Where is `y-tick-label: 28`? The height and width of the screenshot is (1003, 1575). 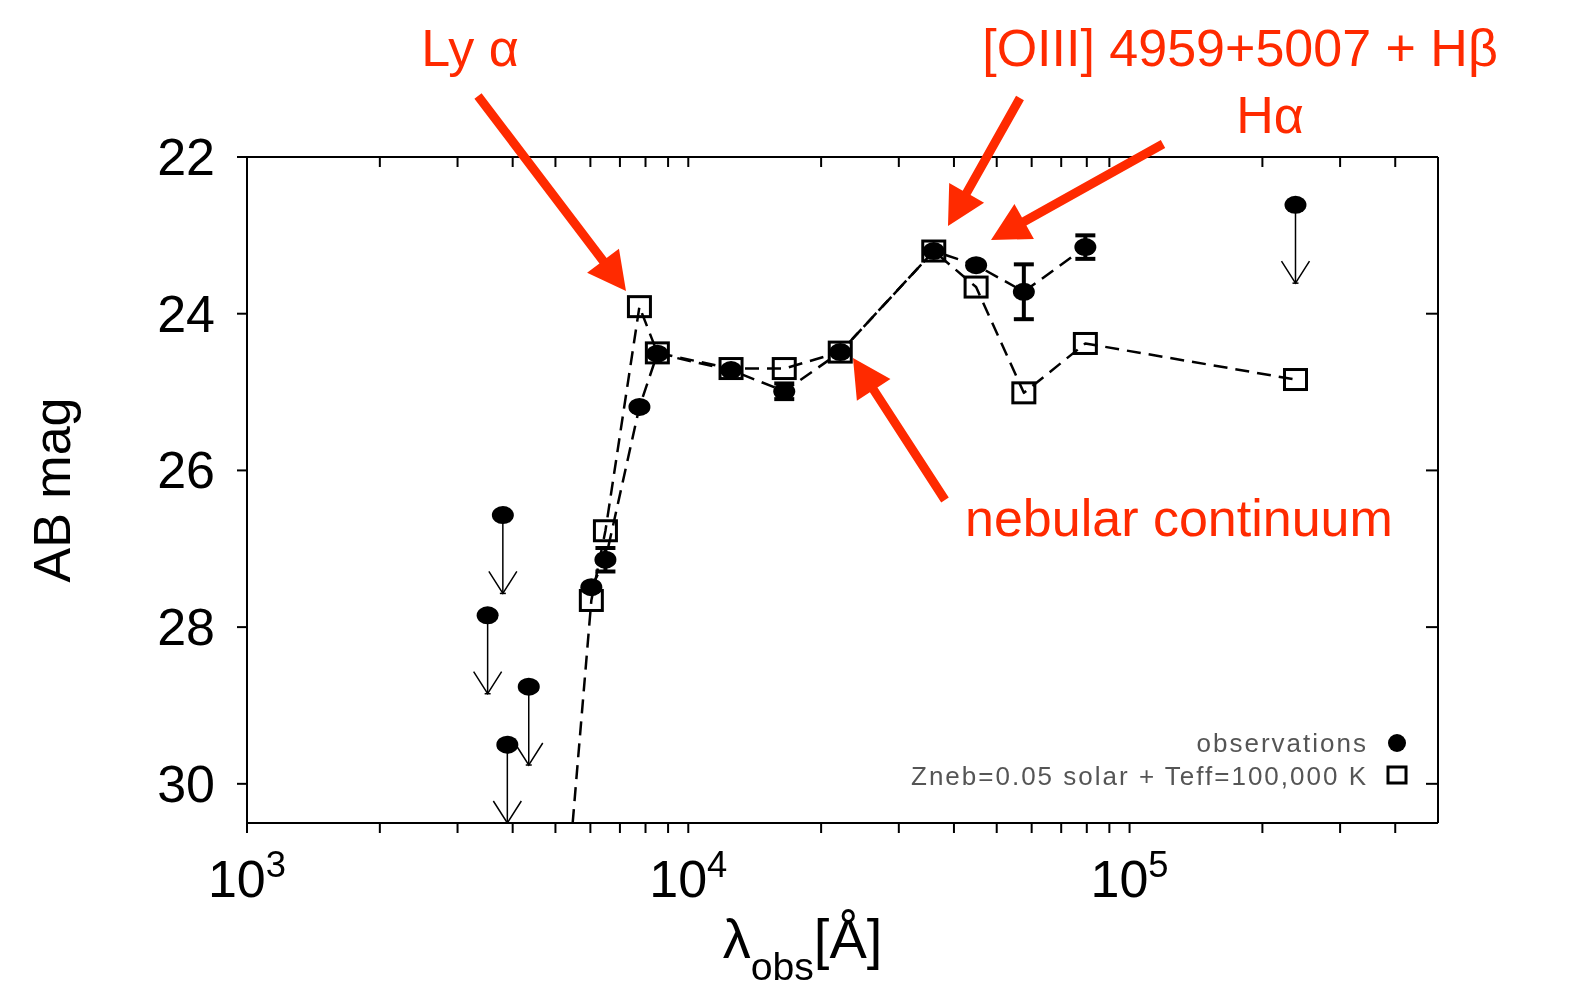 y-tick-label: 28 is located at coordinates (186, 627).